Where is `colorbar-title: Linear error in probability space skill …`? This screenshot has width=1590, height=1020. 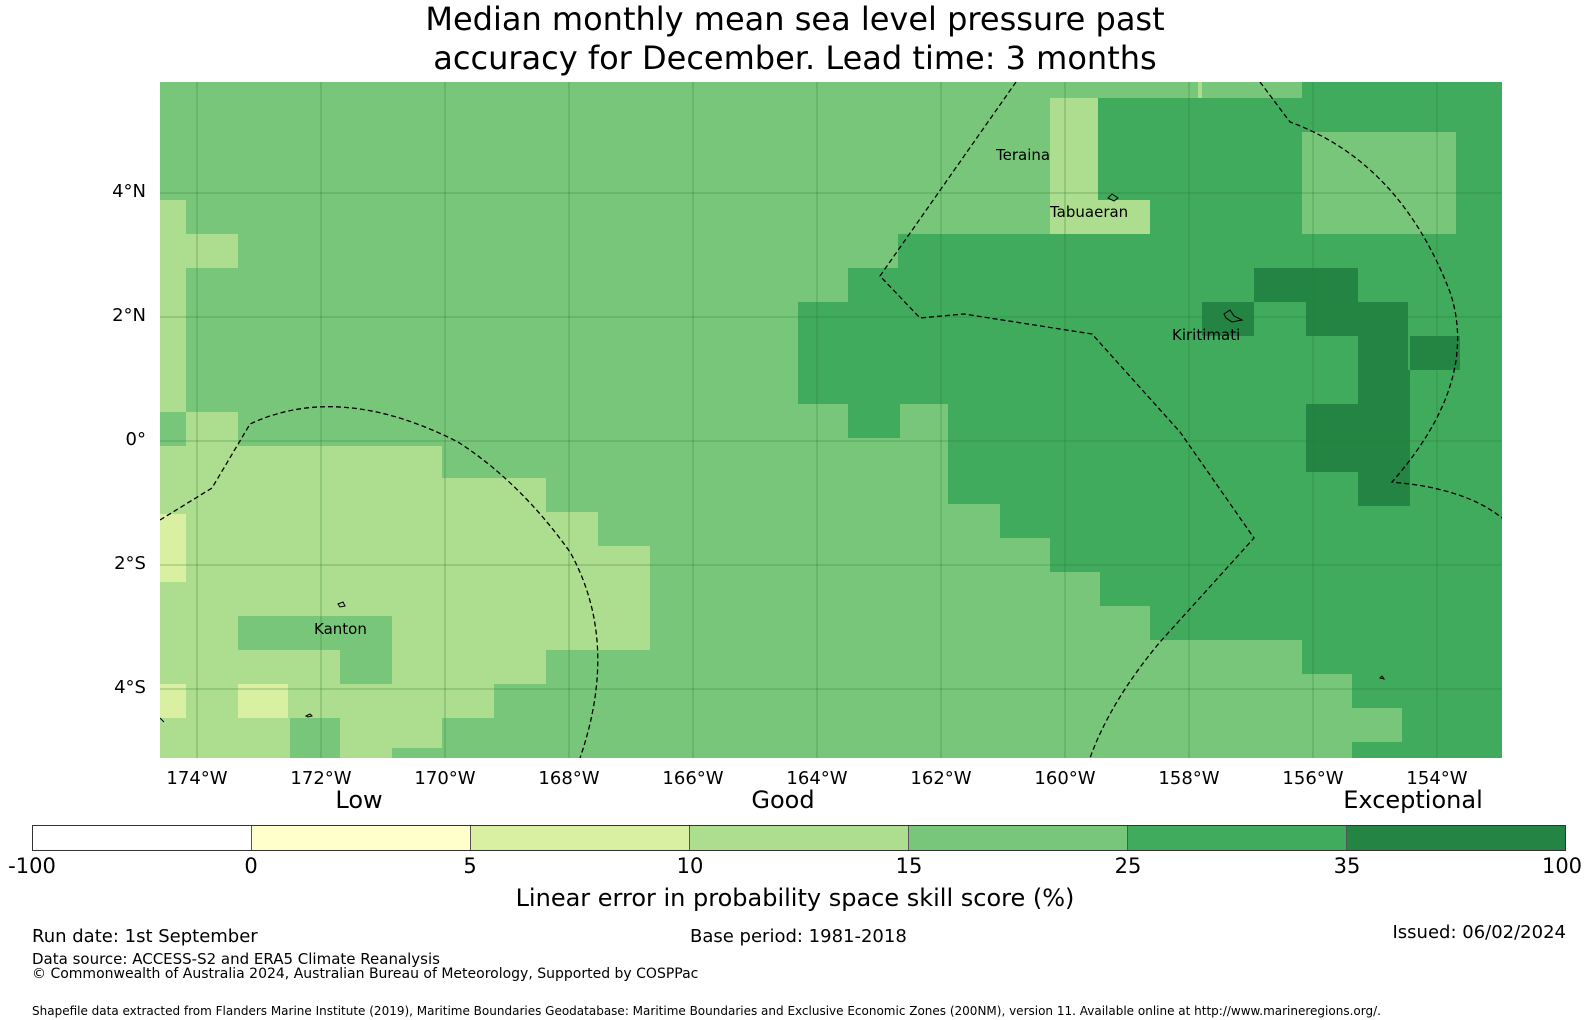 colorbar-title: Linear error in probability space skill … is located at coordinates (795, 898).